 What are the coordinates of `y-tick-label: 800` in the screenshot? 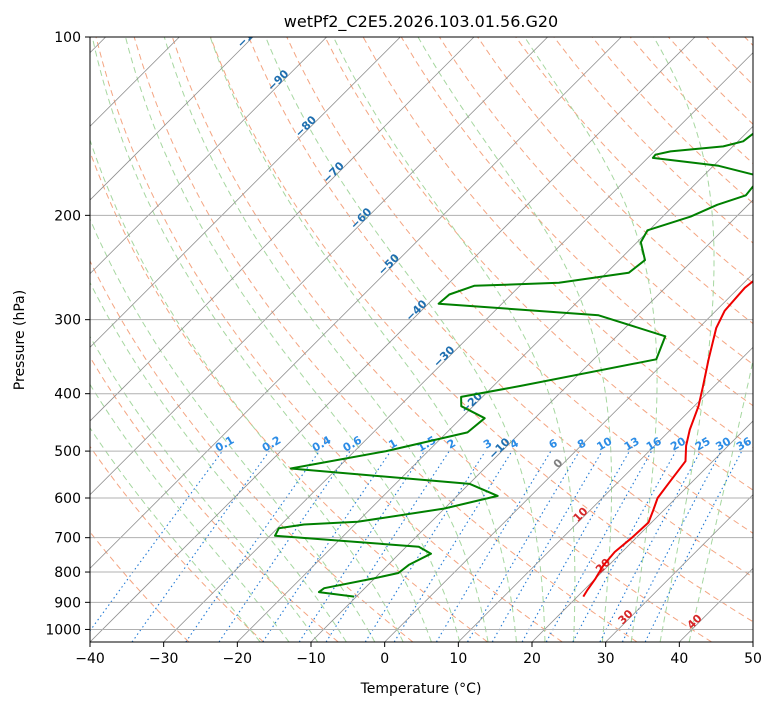 It's located at (67, 573).